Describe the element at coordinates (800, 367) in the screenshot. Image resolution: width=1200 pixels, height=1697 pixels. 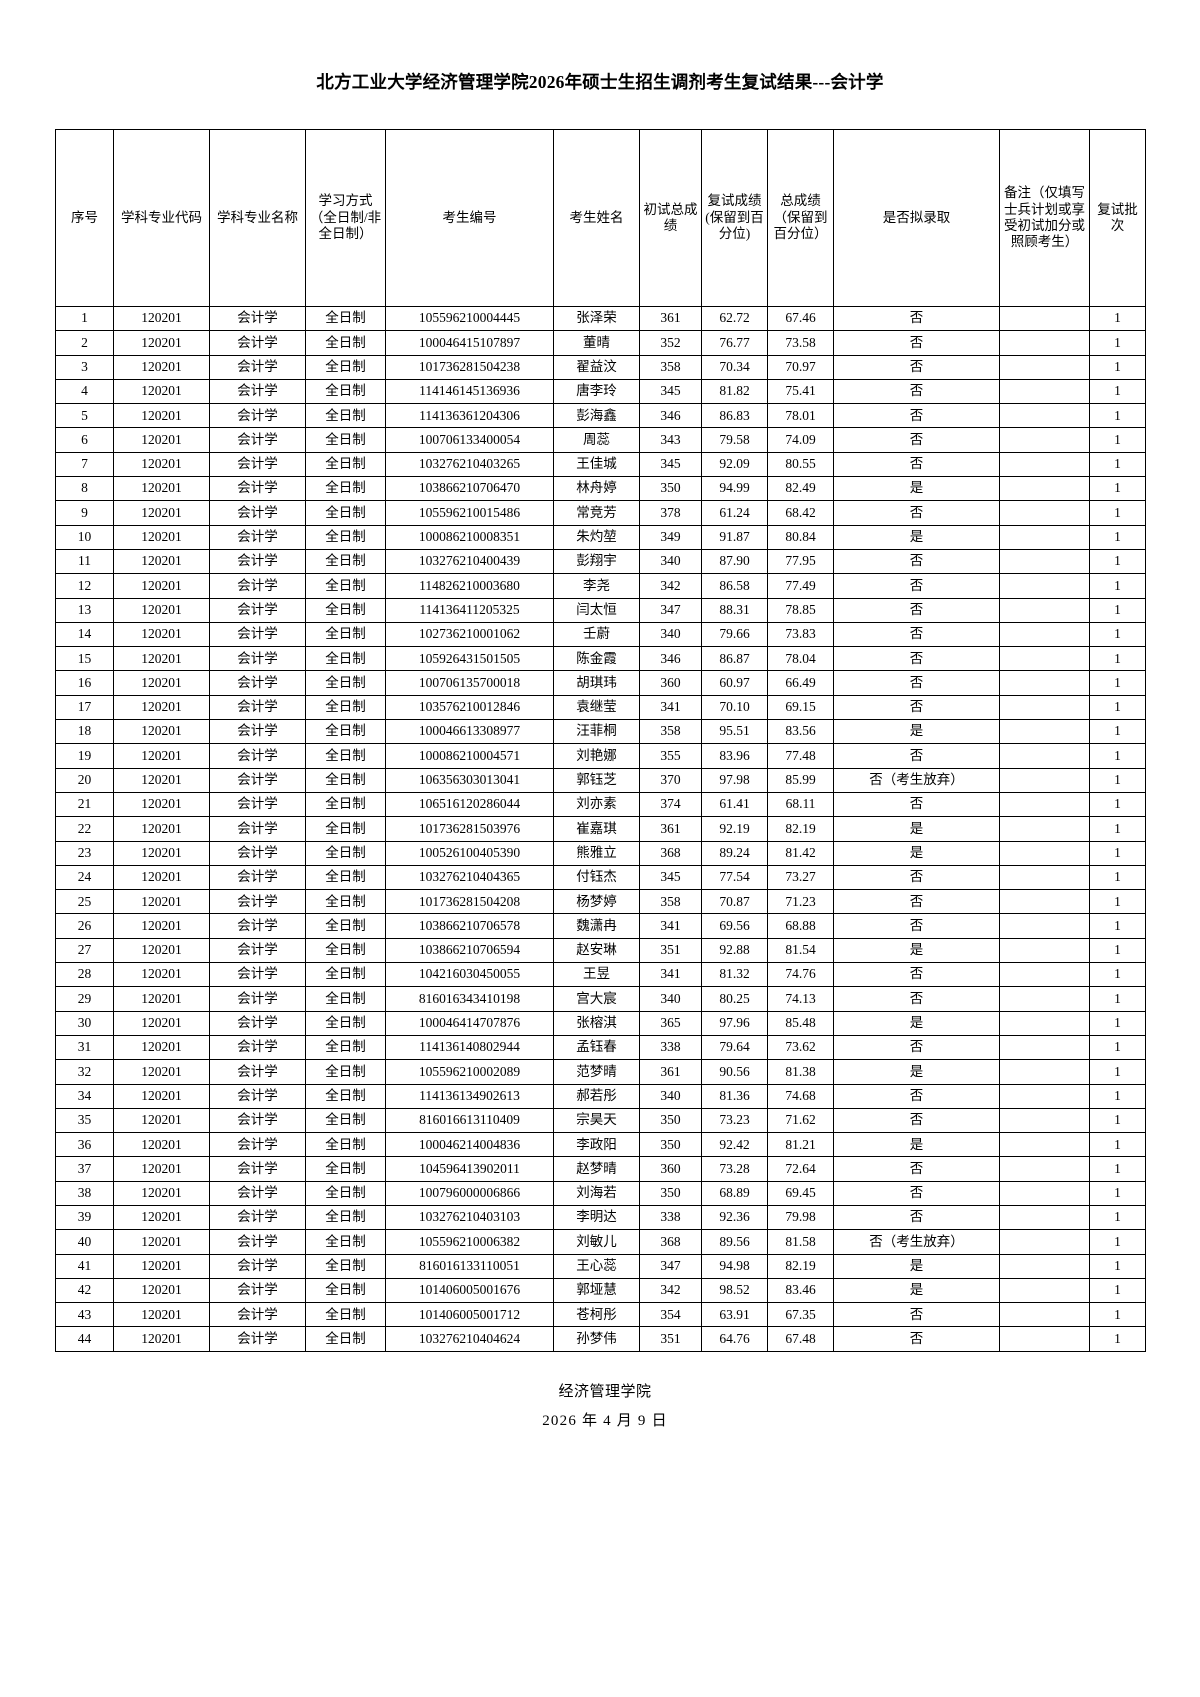
I see `cell-total-score: 70.97` at that location.